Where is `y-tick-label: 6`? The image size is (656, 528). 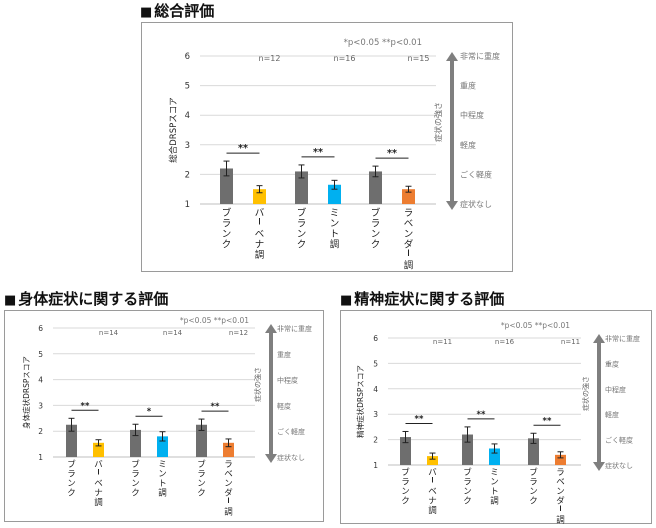 y-tick-label: 6 is located at coordinates (40, 328).